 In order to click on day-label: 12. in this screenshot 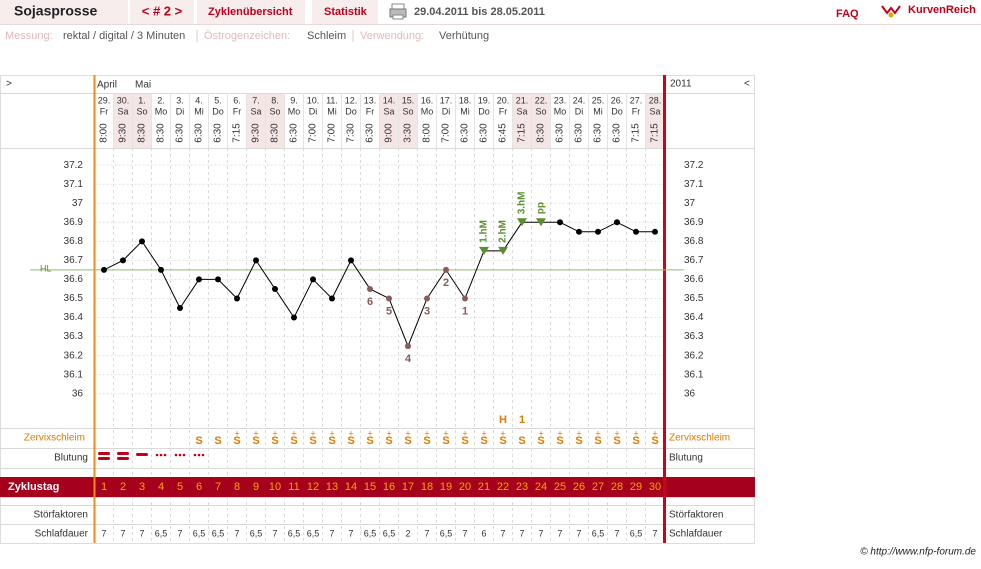, I will do `click(351, 100)`.